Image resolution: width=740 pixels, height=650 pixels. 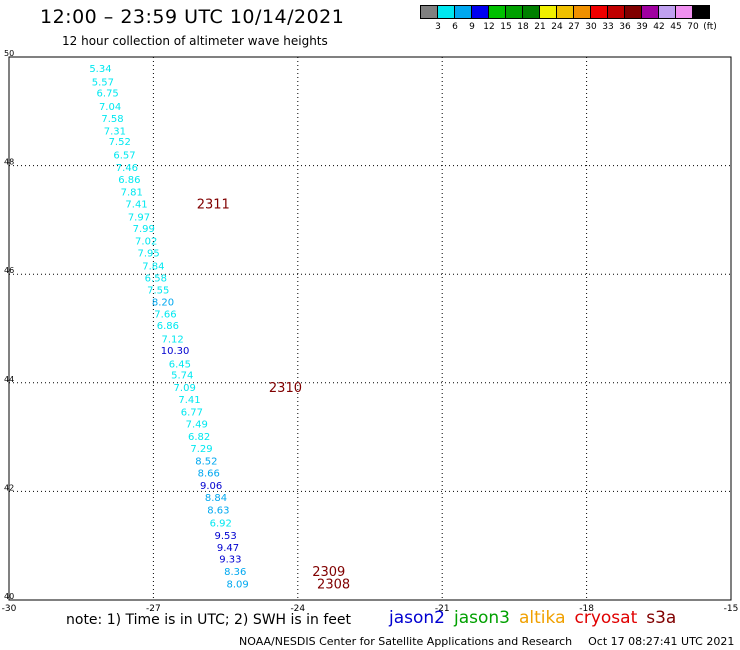 I want to click on swh-point-label: 9.06, so click(x=211, y=486).